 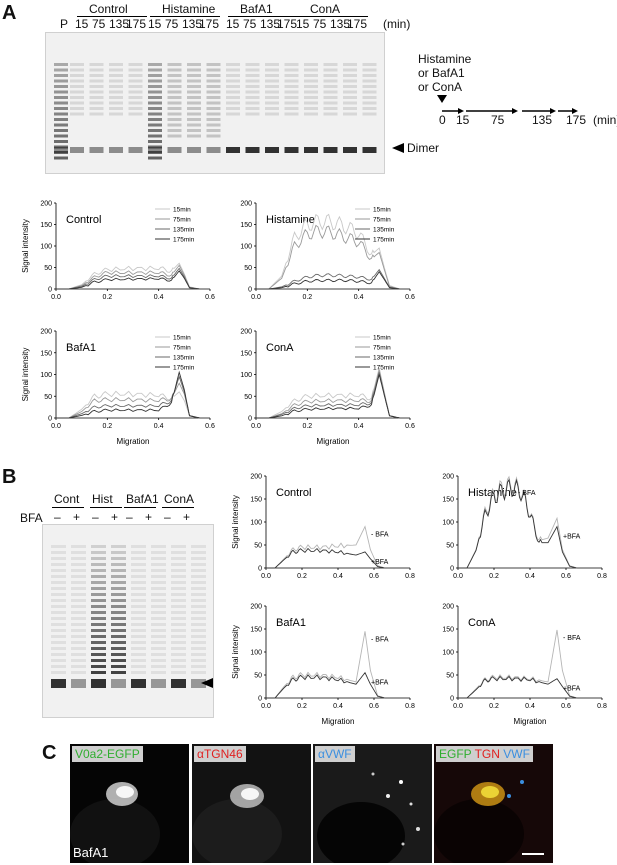 I want to click on x-tick-label: 0.6, so click(x=410, y=297).